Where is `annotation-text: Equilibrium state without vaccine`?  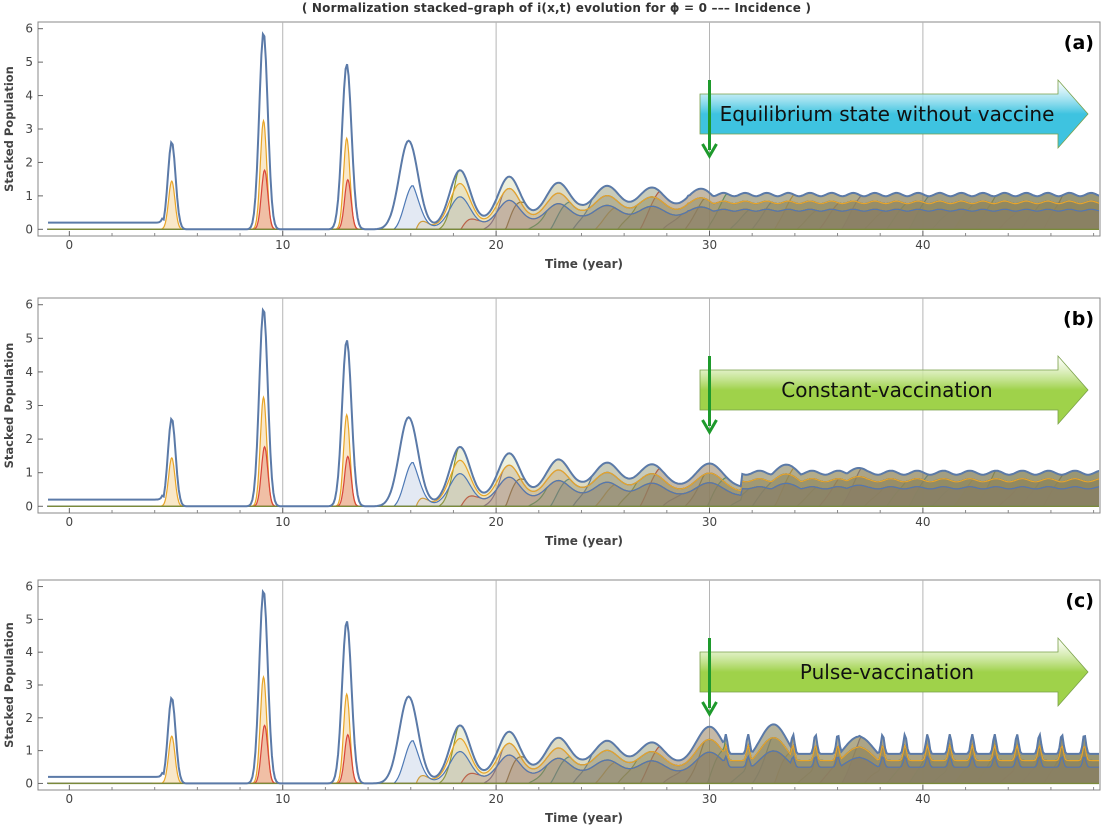 annotation-text: Equilibrium state without vaccine is located at coordinates (887, 114).